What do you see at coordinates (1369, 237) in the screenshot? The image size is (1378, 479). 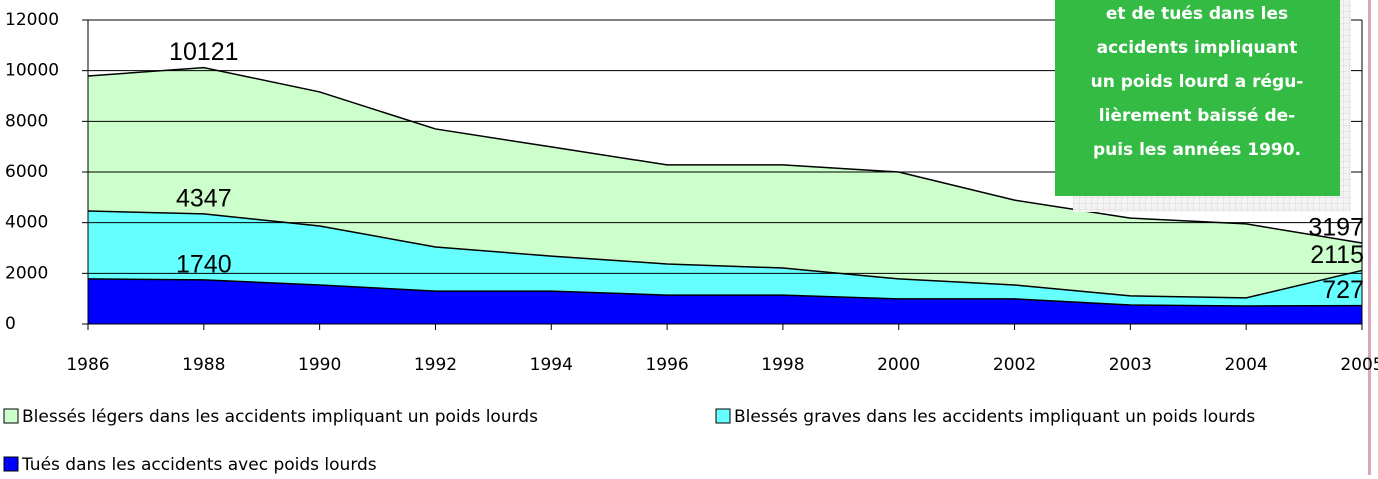 I see `page-border` at bounding box center [1369, 237].